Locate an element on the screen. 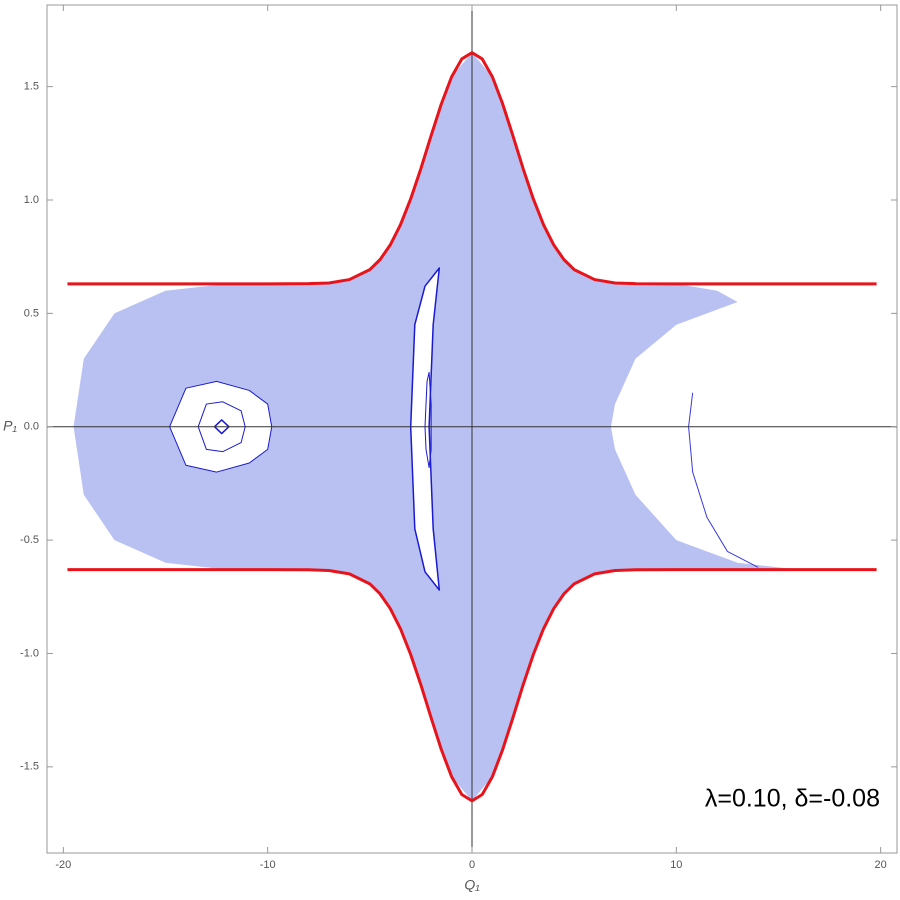  y-tick-label: 1.0 is located at coordinates (31, 200).